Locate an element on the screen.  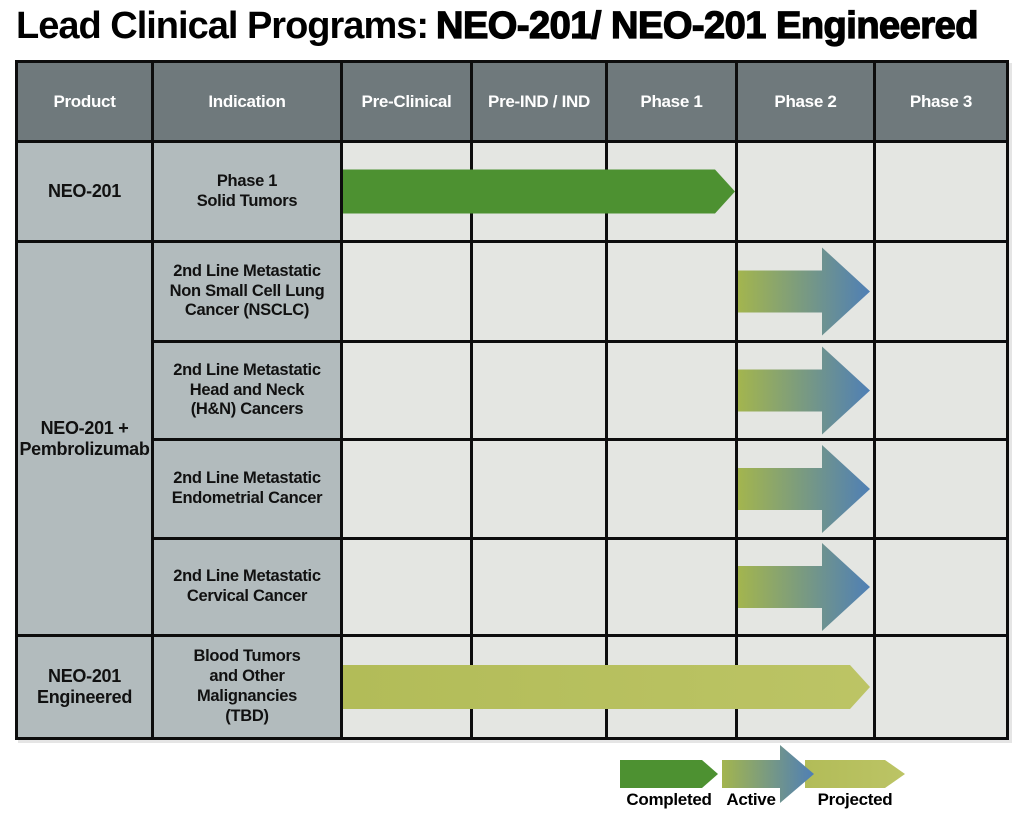
column-header-product: Product is located at coordinates (84, 101).